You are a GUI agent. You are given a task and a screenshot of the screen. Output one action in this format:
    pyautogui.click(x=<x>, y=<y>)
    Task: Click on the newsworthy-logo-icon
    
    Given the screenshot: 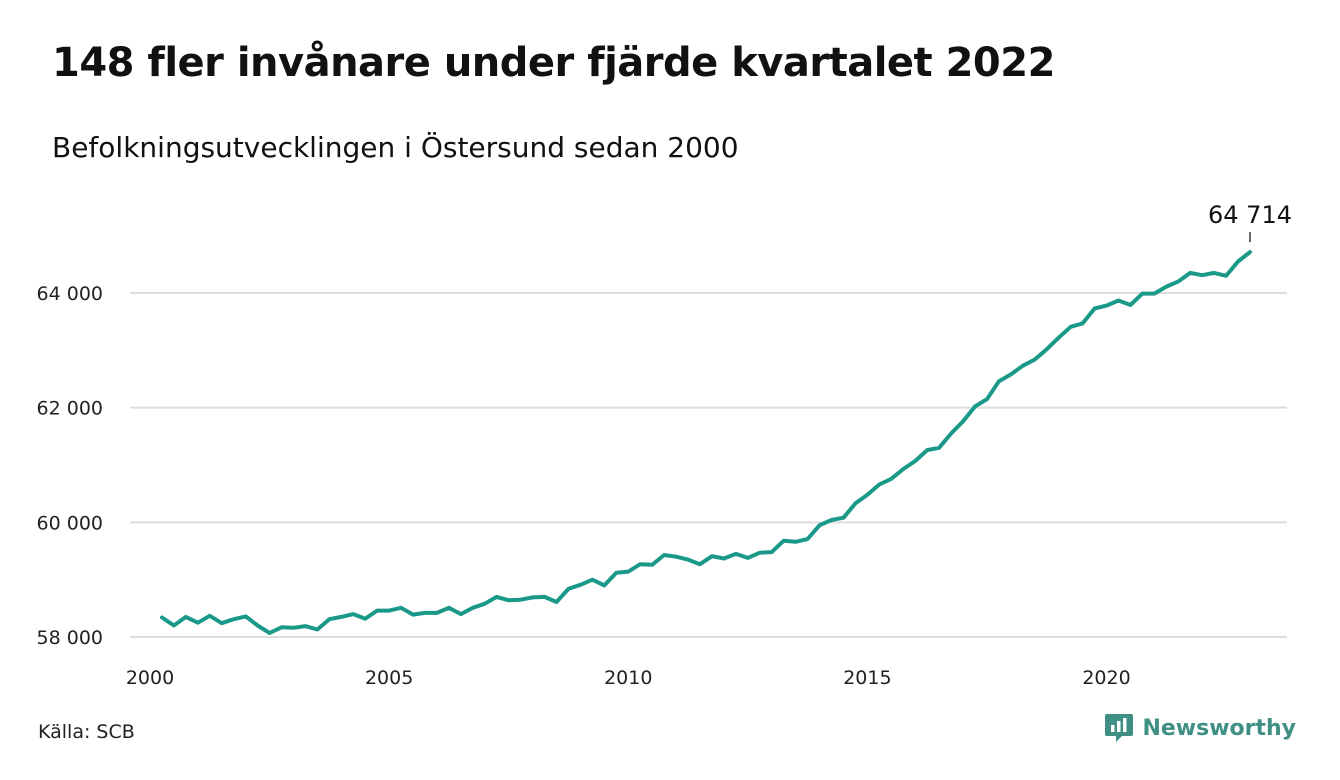 What is the action you would take?
    pyautogui.click(x=1119, y=728)
    